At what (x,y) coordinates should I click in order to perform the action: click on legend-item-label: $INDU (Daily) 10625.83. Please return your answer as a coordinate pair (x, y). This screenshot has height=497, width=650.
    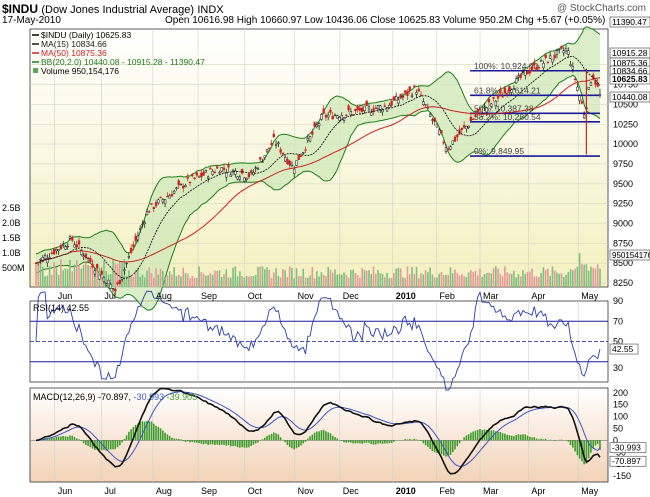
    Looking at the image, I should click on (86, 35).